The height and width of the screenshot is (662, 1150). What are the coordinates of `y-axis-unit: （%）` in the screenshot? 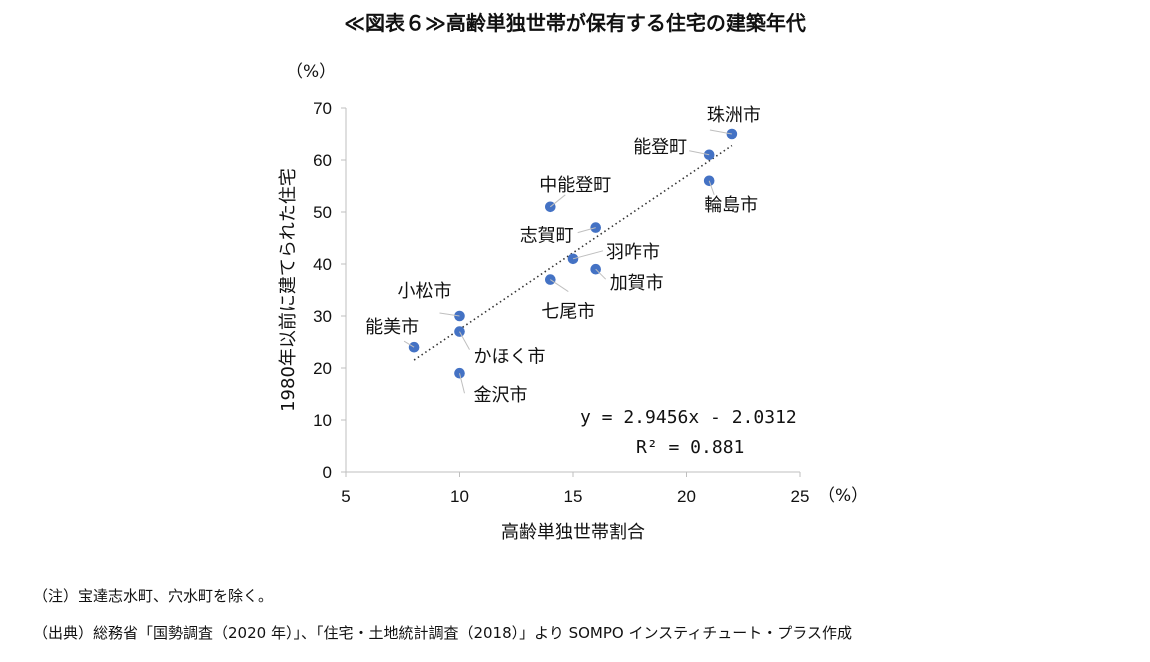 It's located at (311, 72).